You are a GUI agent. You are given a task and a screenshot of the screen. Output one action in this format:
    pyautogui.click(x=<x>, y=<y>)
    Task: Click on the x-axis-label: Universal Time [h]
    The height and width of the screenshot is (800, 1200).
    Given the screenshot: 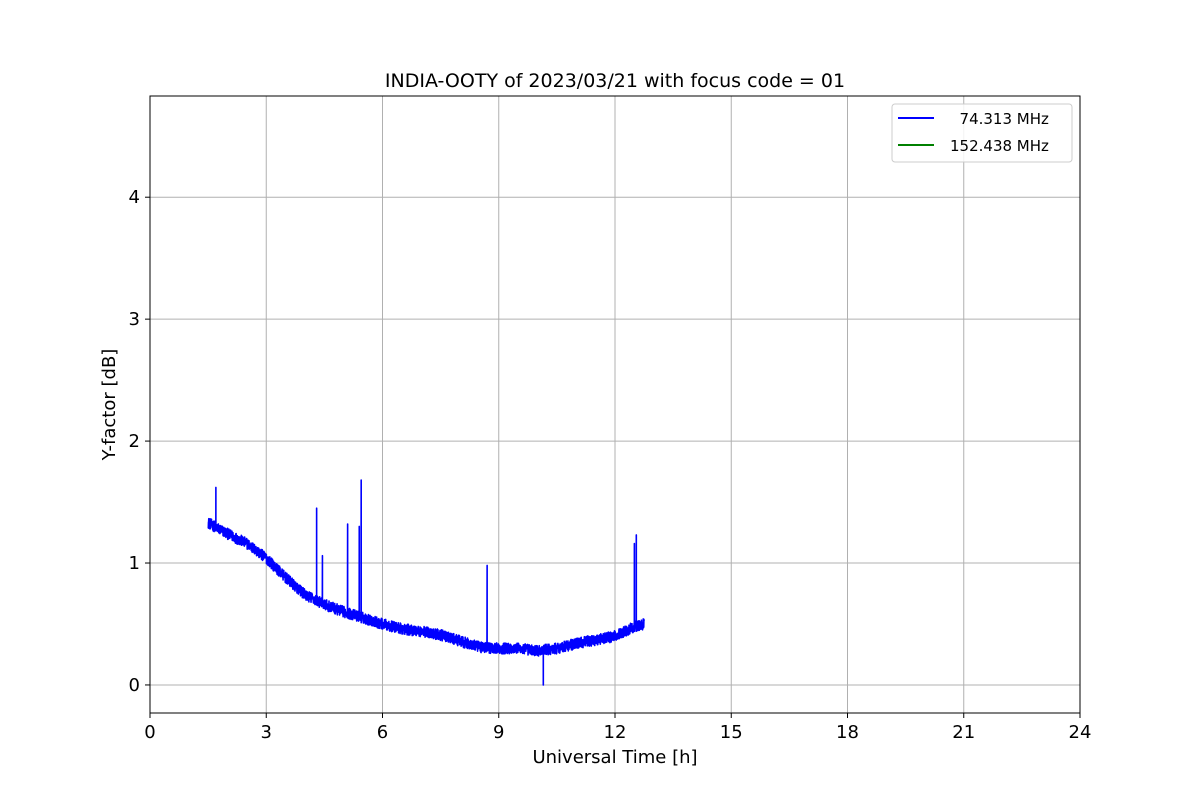 What is the action you would take?
    pyautogui.click(x=614, y=757)
    